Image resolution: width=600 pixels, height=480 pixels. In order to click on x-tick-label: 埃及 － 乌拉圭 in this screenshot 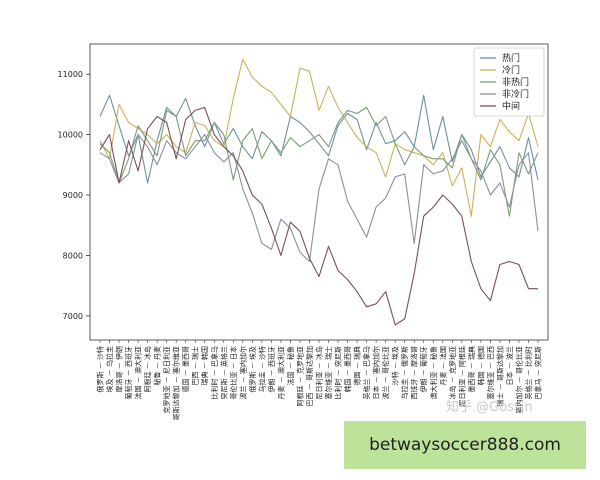, I will do `click(109, 369)`.